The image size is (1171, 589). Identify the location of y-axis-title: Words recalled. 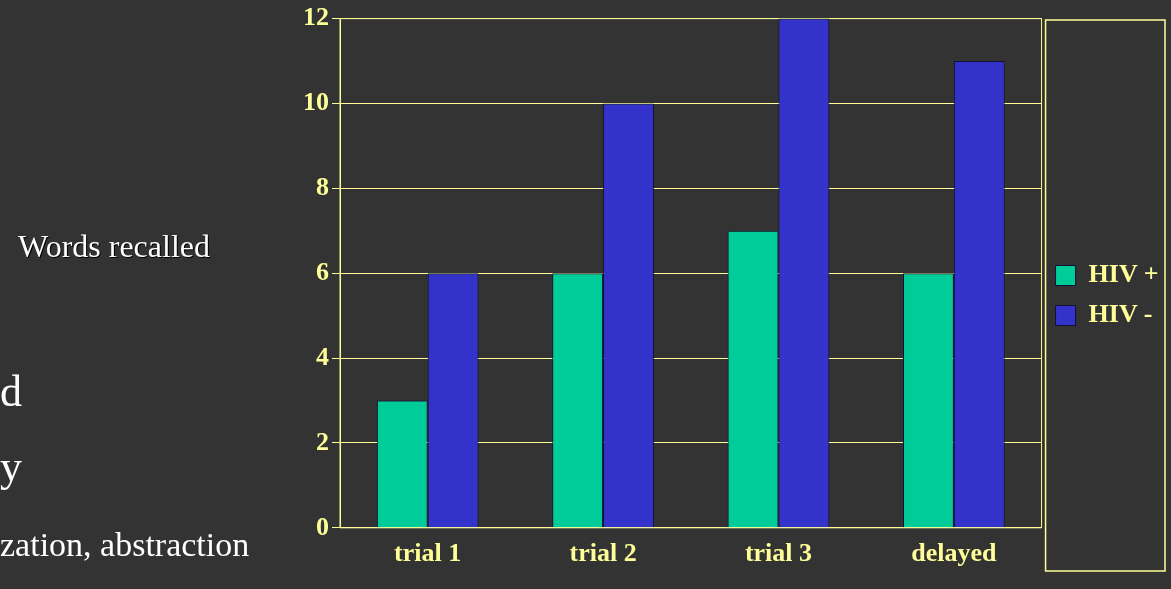
(114, 246).